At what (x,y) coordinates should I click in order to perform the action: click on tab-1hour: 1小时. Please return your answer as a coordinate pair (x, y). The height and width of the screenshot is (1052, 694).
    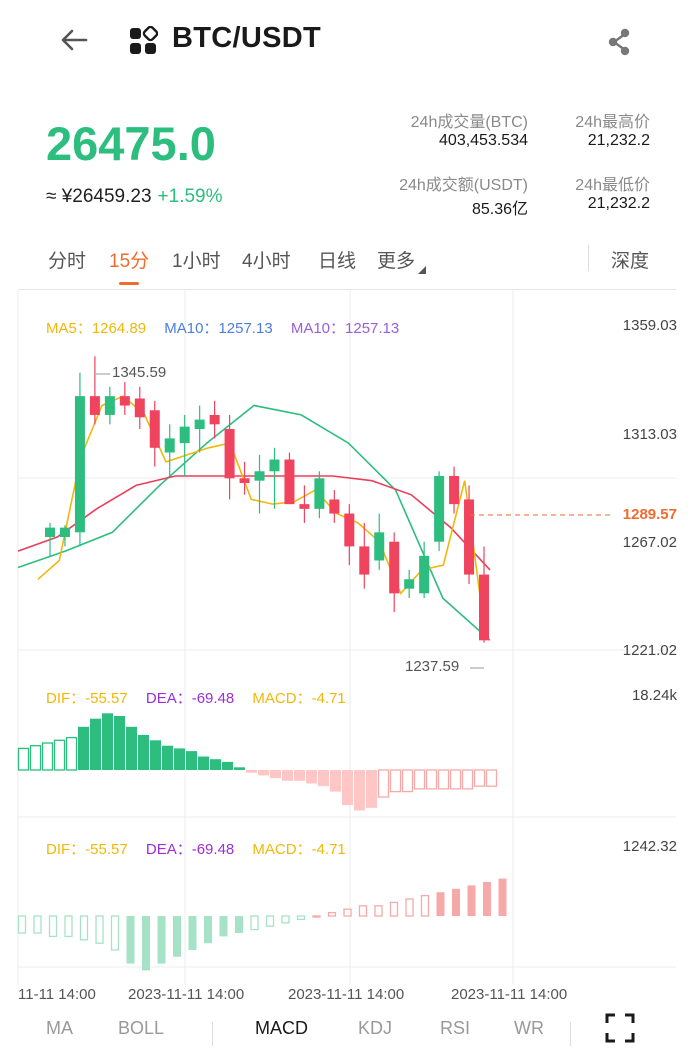
    Looking at the image, I should click on (196, 261).